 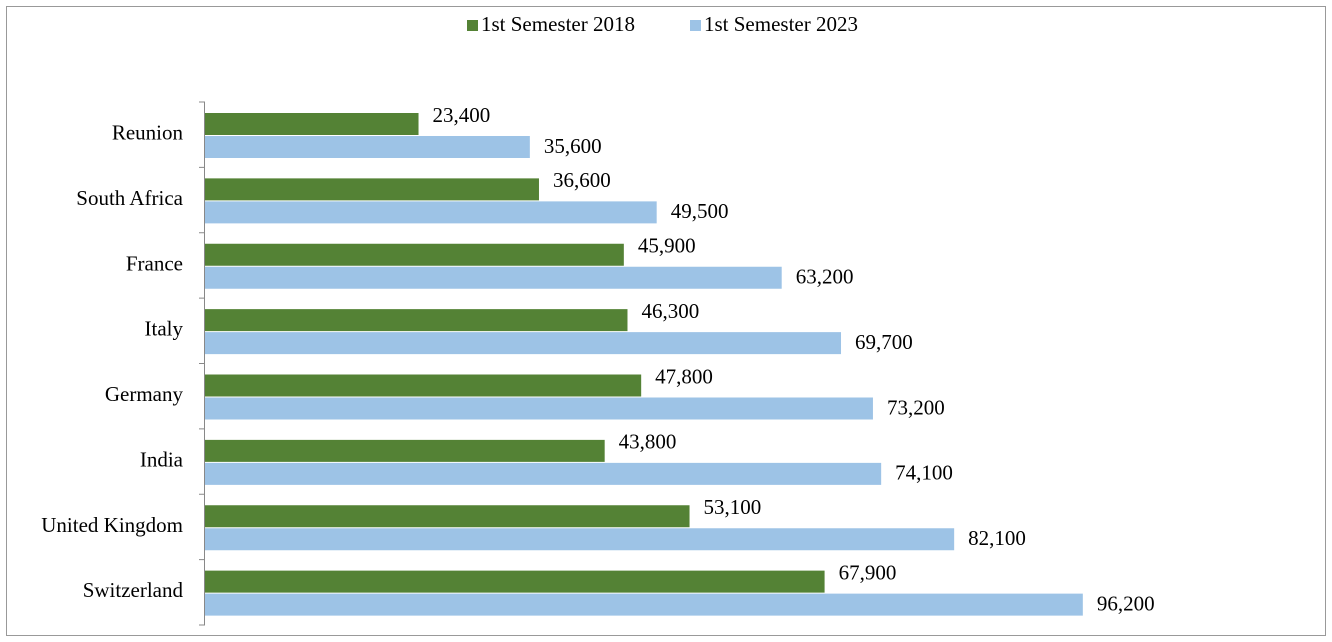 I want to click on data-label: 45,900, so click(x=667, y=246).